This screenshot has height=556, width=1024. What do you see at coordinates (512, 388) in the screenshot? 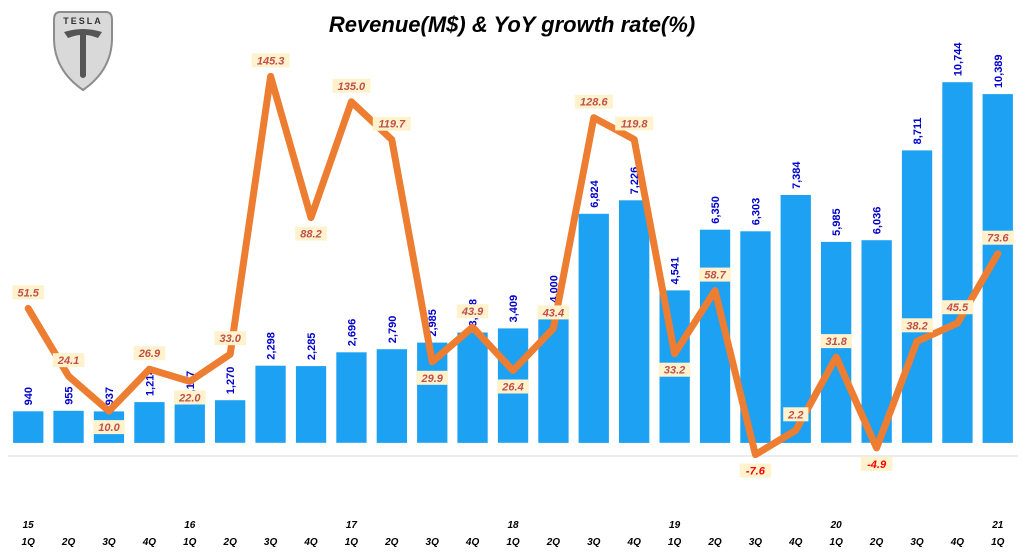
I see `growth-value-label: 26.4` at bounding box center [512, 388].